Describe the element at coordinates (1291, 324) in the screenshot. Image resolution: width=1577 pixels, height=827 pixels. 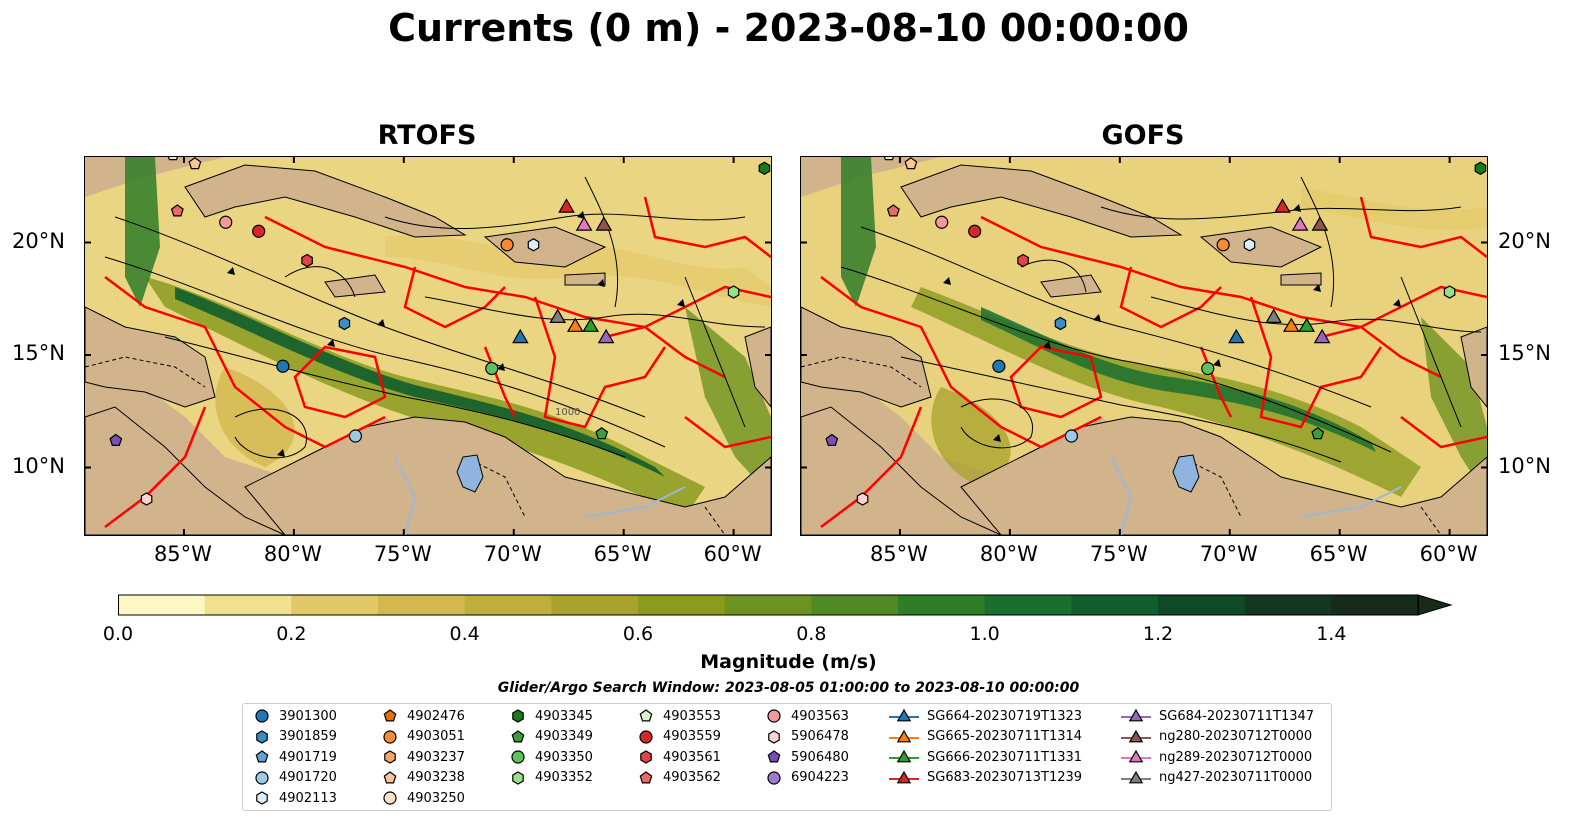
I see `glider-SG665-20230711T1314` at that location.